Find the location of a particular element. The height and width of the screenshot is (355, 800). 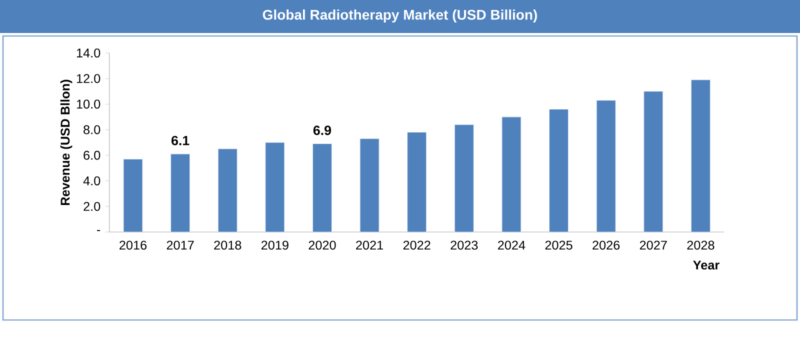

x-tick-label: 2026 is located at coordinates (606, 245).